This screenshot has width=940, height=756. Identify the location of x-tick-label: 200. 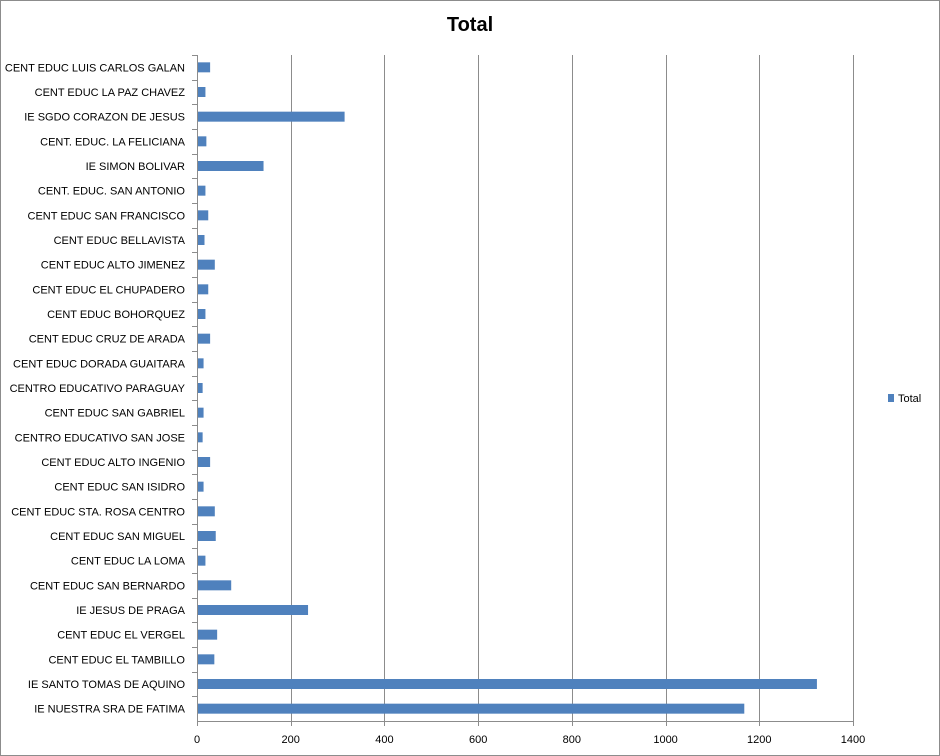
(291, 740).